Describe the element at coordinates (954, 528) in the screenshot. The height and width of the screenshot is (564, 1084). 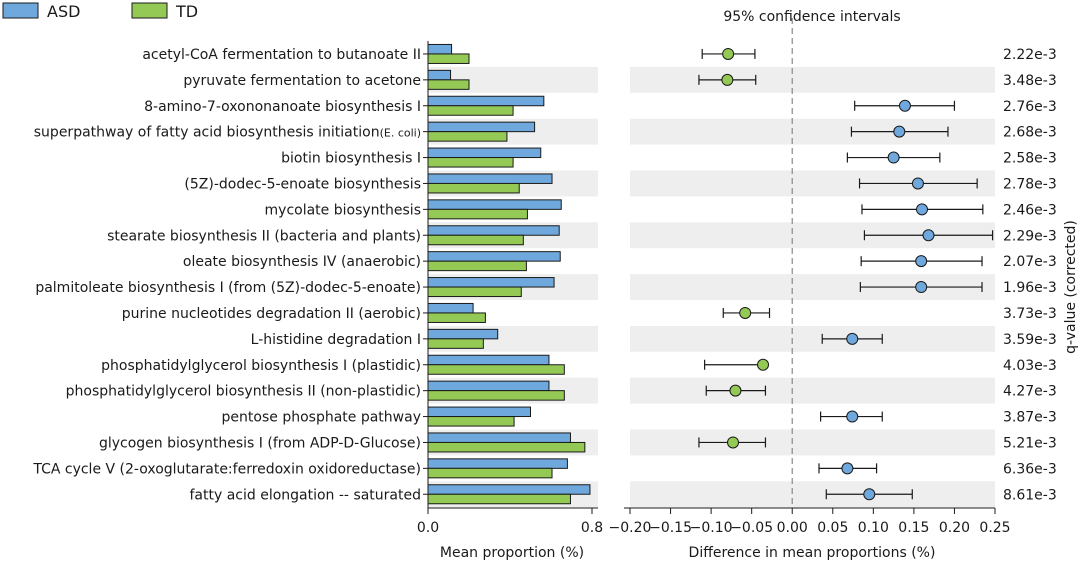
I see `ci-panel-tick-label: 0.20` at that location.